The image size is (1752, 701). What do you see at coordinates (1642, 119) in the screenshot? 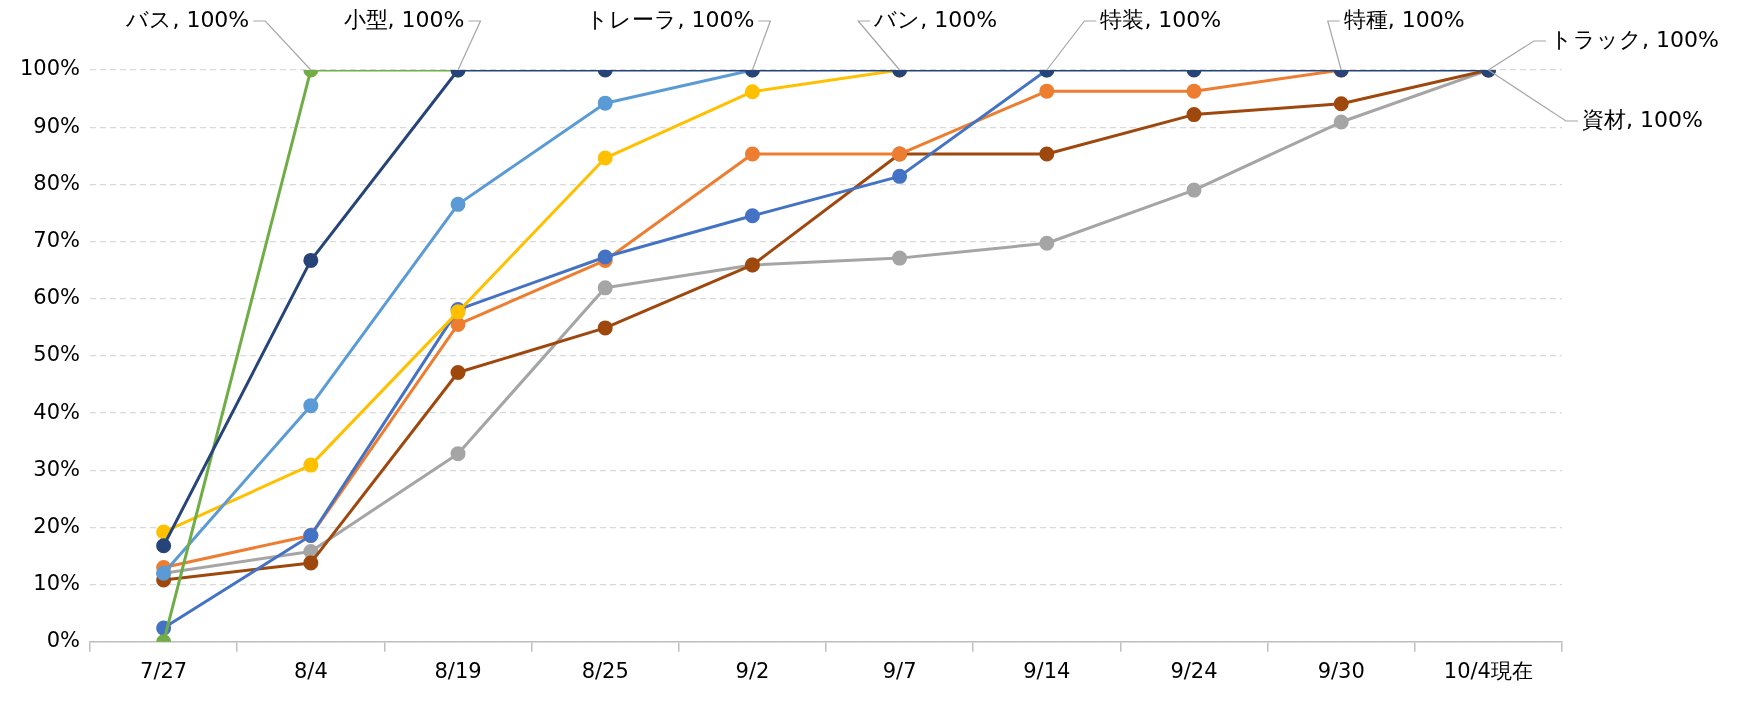
I see `data-label: 資材, 100%` at bounding box center [1642, 119].